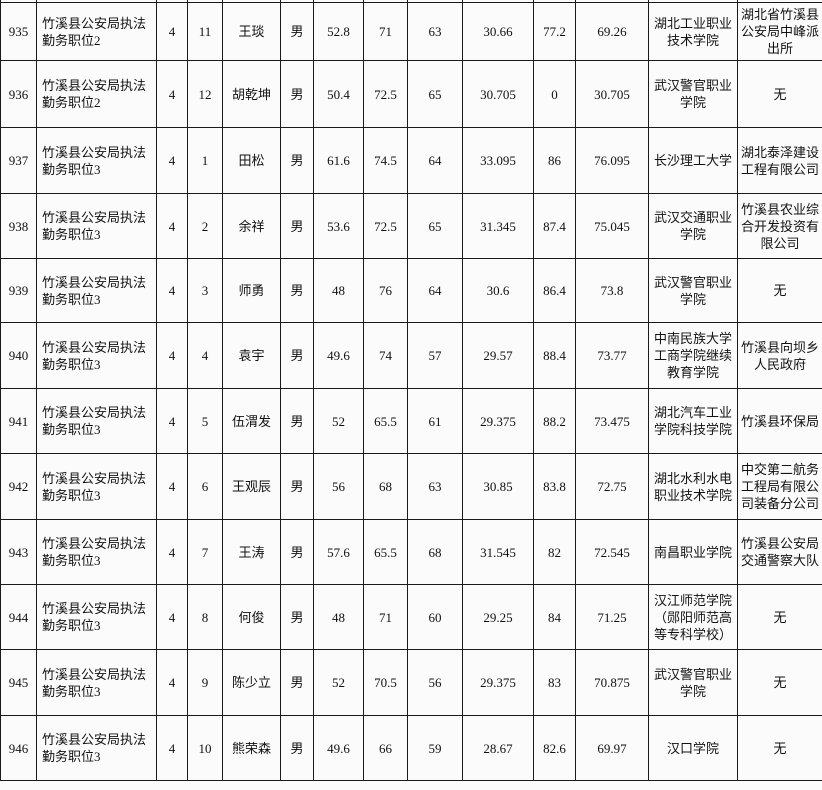 The height and width of the screenshot is (790, 822). Describe the element at coordinates (498, 486) in the screenshot. I see `cell-score-4: 30.85` at that location.